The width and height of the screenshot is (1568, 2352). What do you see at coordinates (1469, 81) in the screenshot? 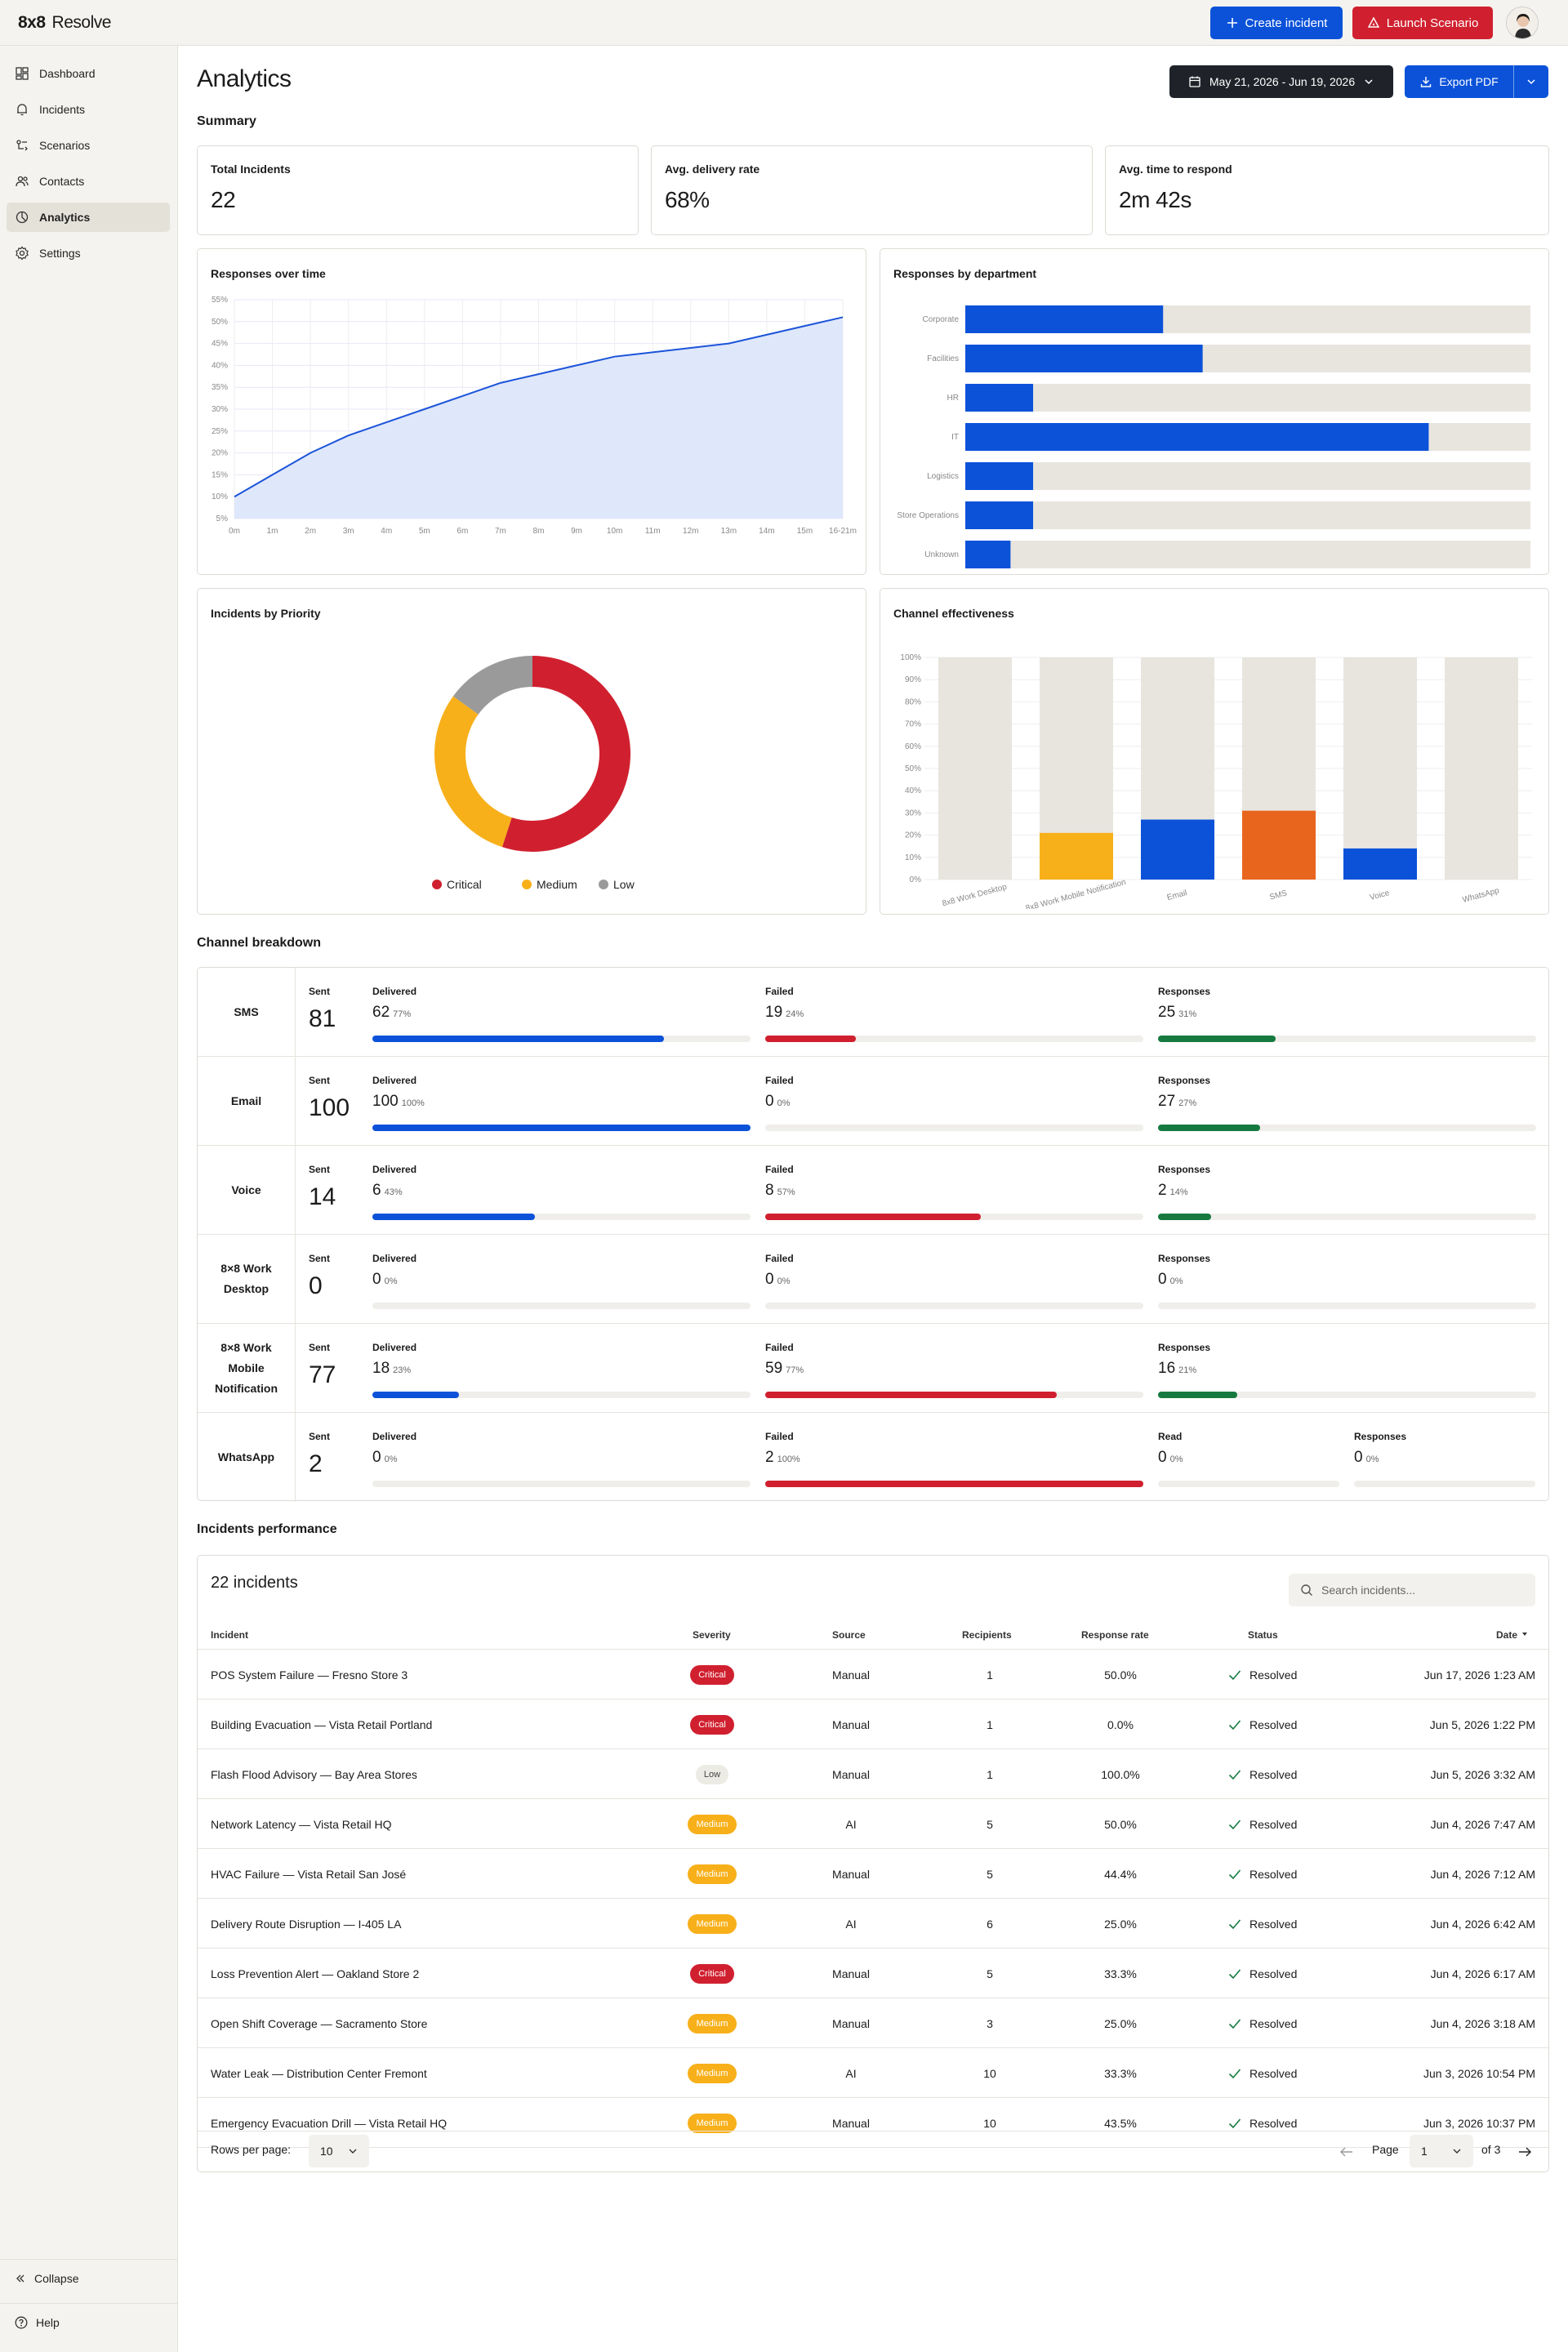
I see `export-pdf-label: Export PDF` at bounding box center [1469, 81].